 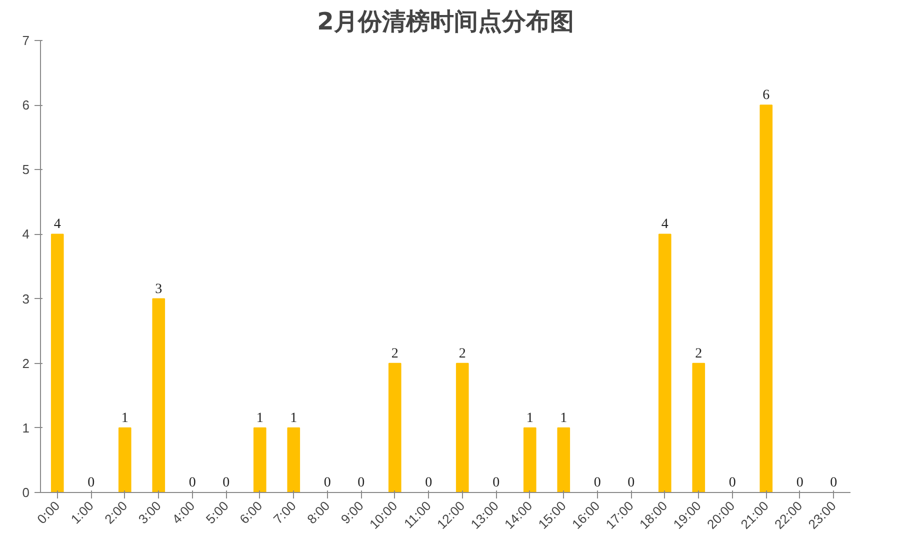 What do you see at coordinates (251, 512) in the screenshot?
I see `x-tick-label: 6:00` at bounding box center [251, 512].